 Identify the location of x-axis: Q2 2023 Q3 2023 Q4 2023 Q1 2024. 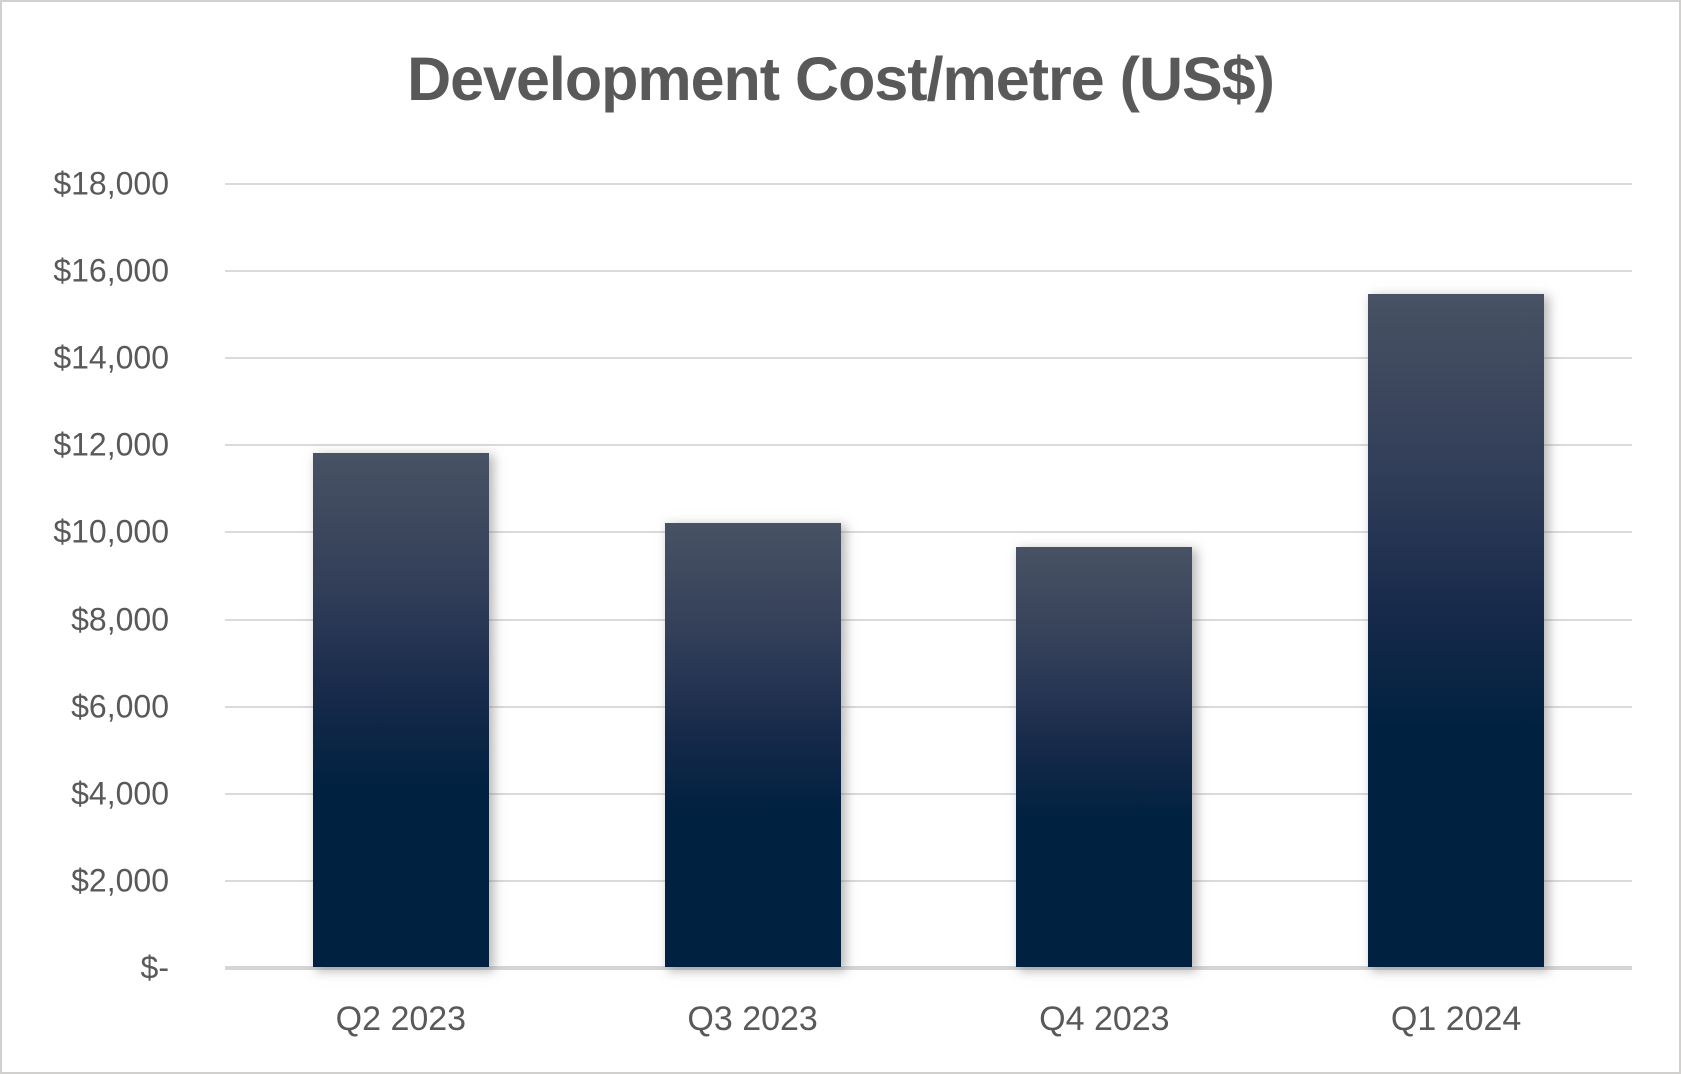
(928, 1022).